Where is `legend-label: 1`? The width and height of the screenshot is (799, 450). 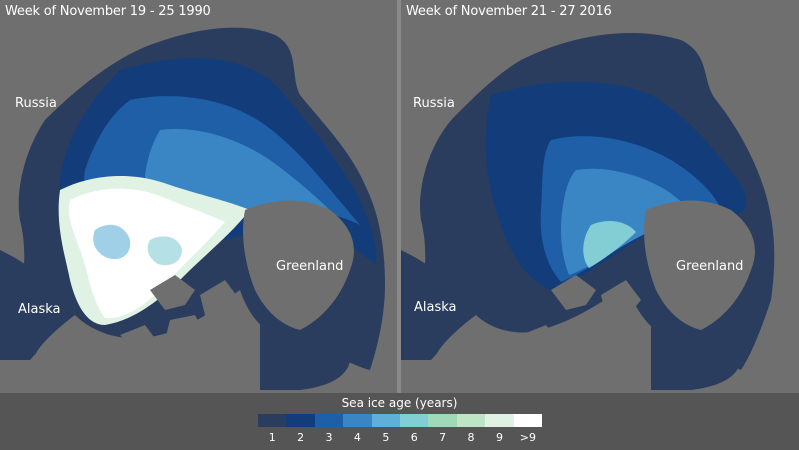 legend-label: 1 is located at coordinates (272, 437).